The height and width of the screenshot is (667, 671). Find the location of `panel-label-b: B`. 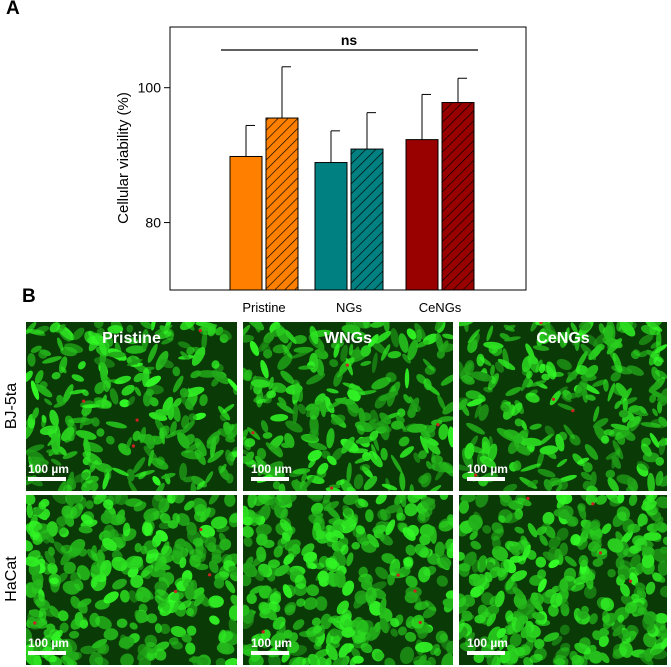

panel-label-b: B is located at coordinates (29, 296).